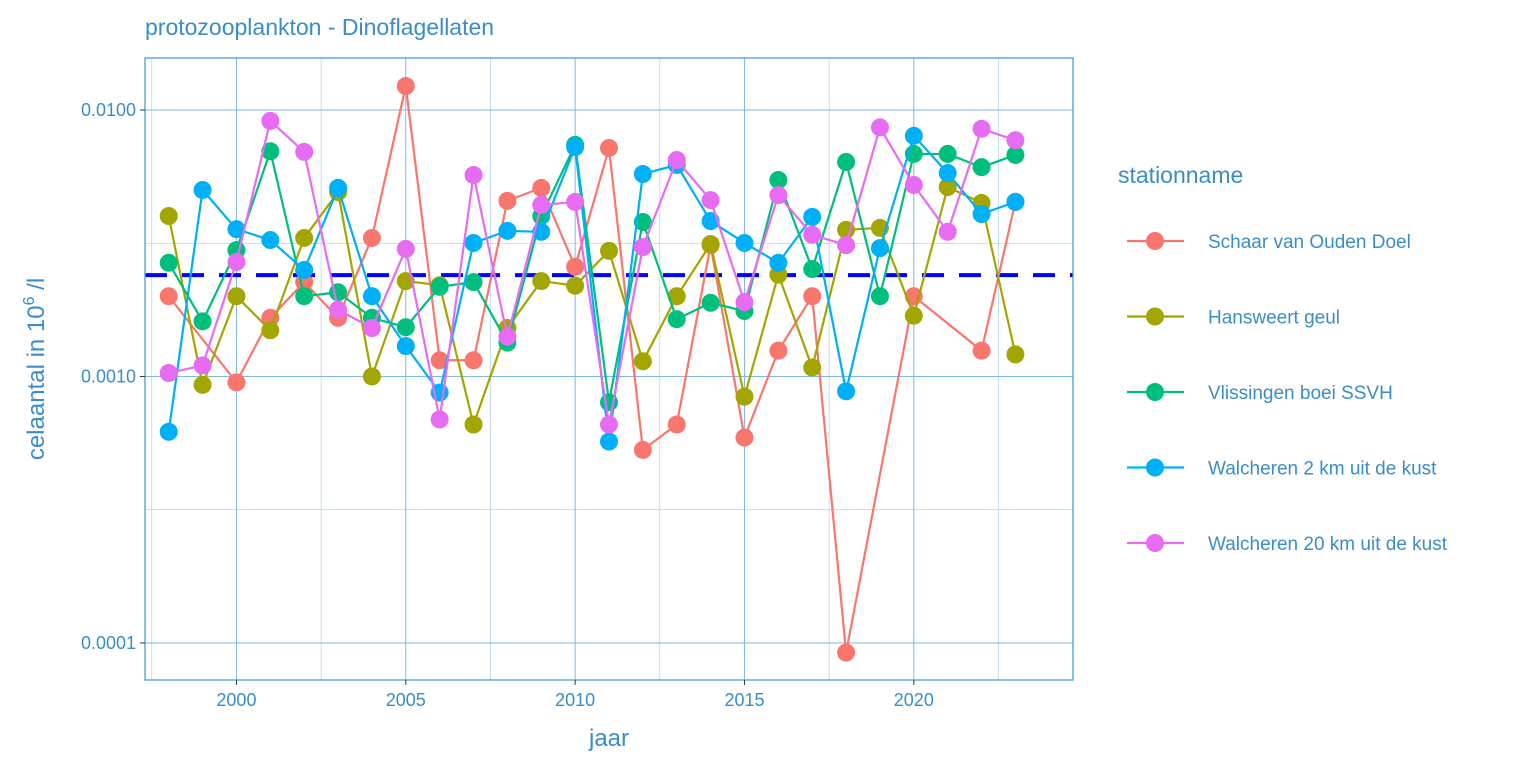 The width and height of the screenshot is (1536, 773). I want to click on legend-label: Schaar van Ouden Doel, so click(1309, 242).